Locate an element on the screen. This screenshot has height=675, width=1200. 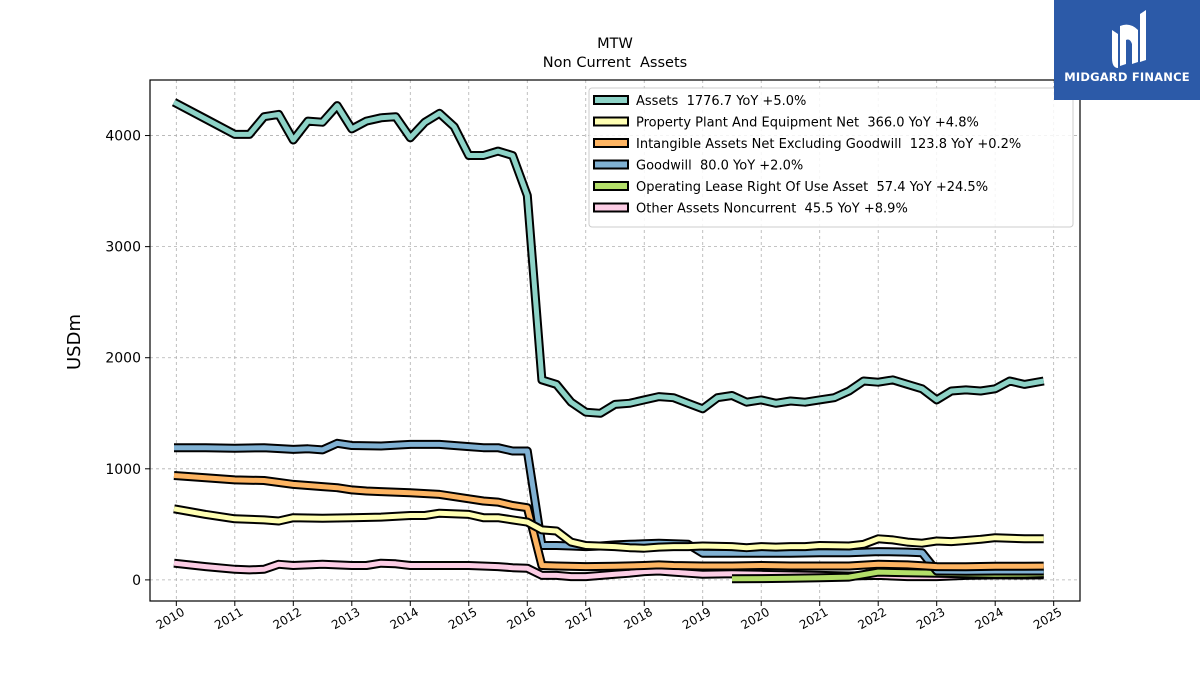
legend-entry-label: Goodwill 80.0 YoY +2.0% is located at coordinates (719, 166).